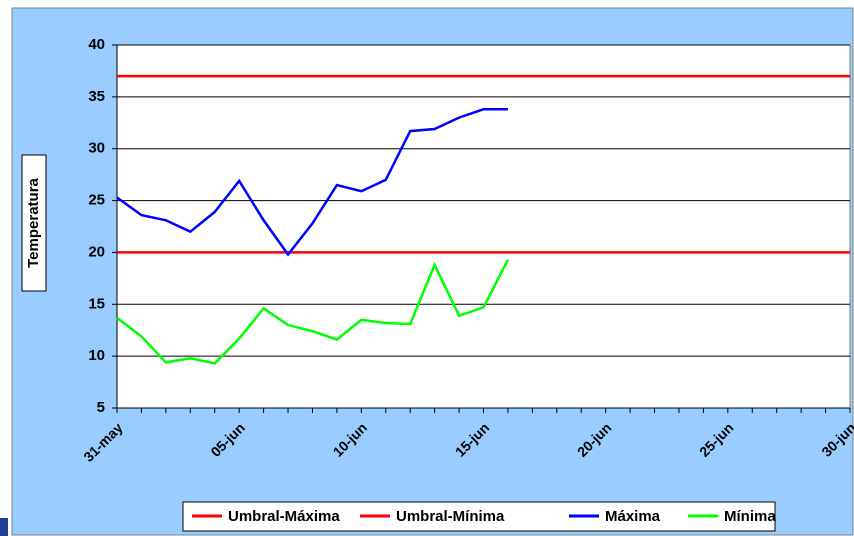  I want to click on legend-label: Mínima, so click(750, 516).